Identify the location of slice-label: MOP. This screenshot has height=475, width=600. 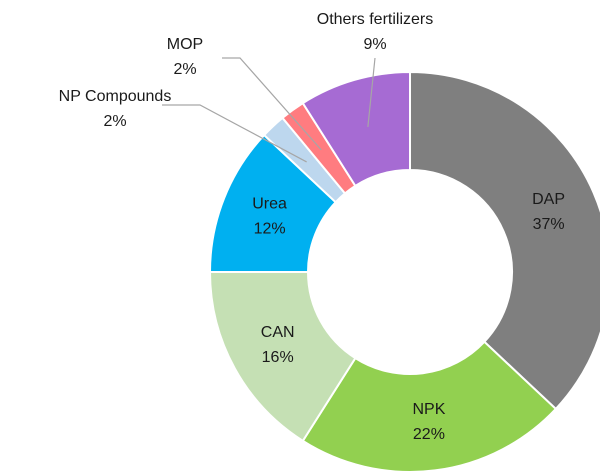
(185, 44).